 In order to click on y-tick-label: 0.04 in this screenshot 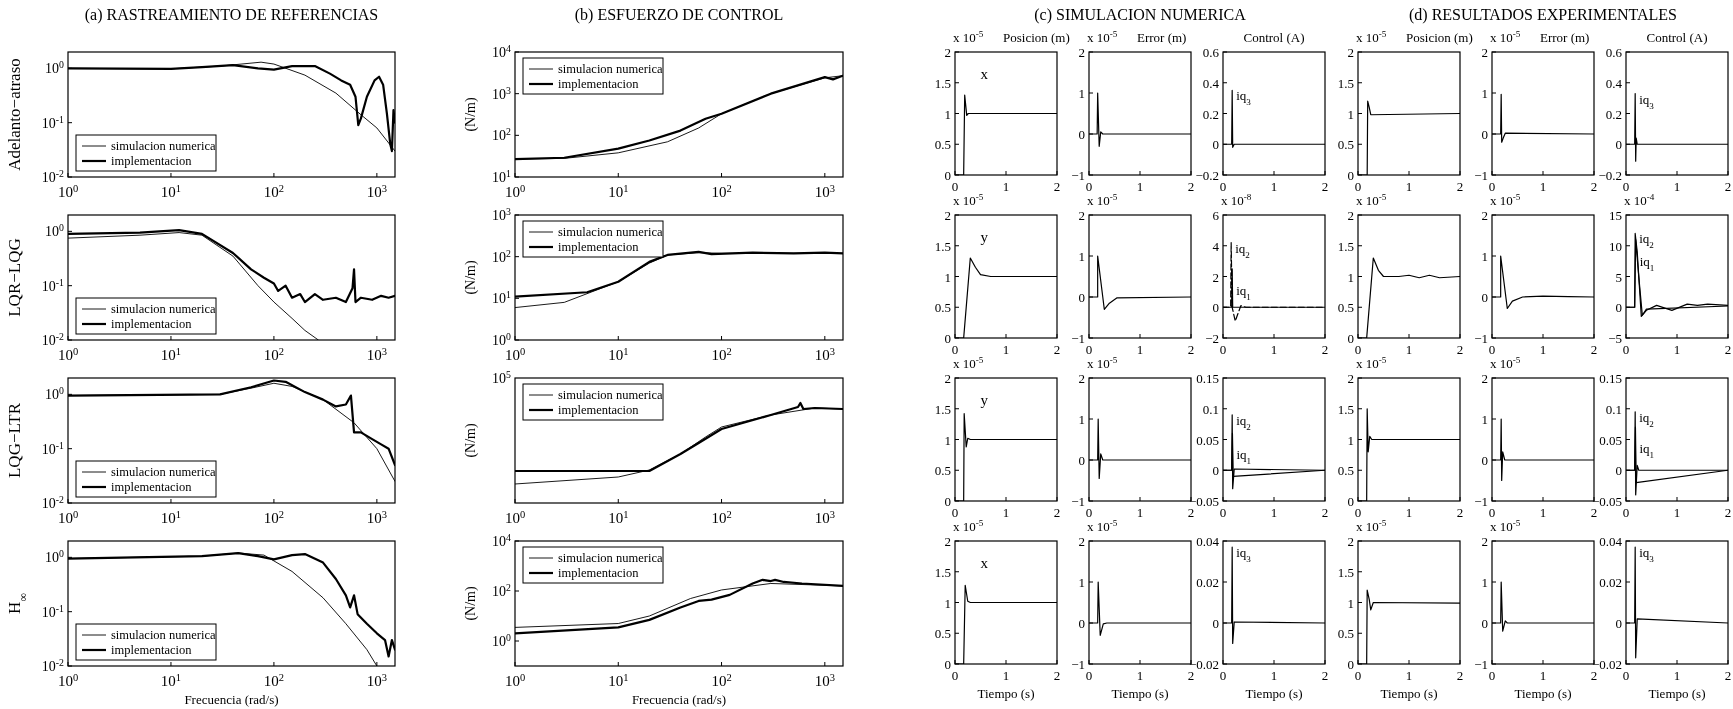, I will do `click(1208, 541)`.